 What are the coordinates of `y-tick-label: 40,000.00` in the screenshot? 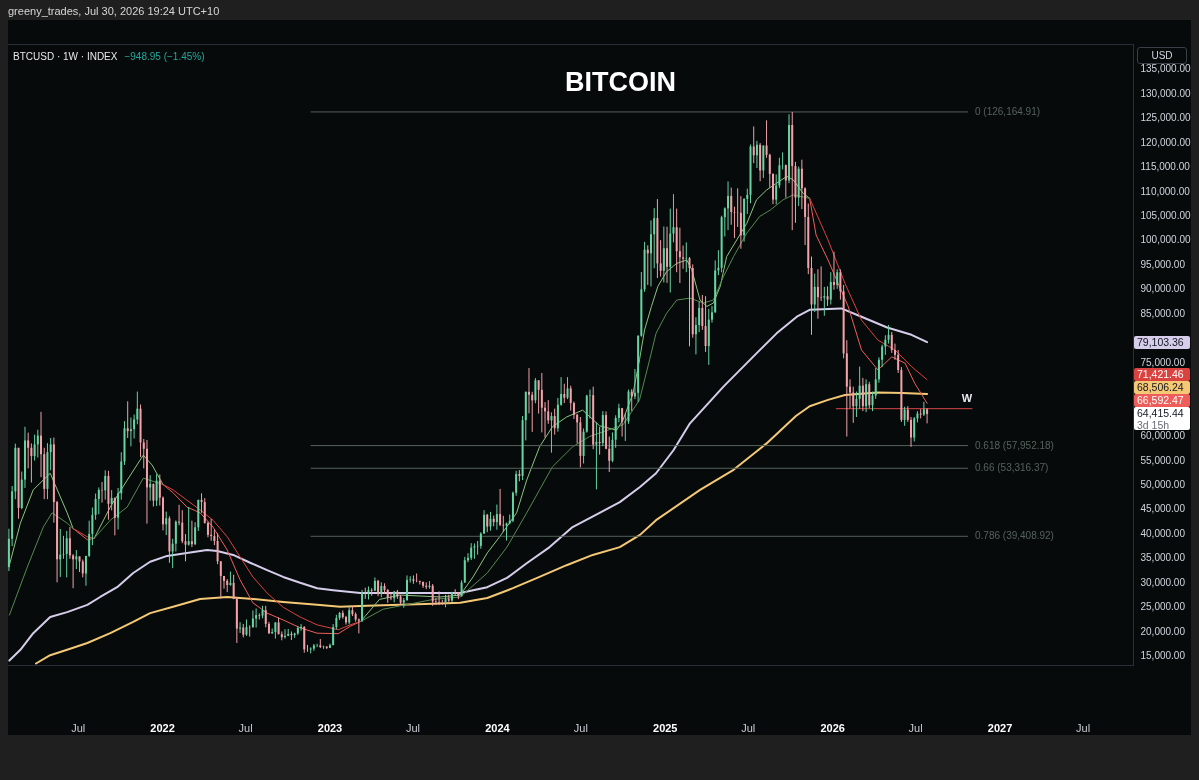 It's located at (1163, 533).